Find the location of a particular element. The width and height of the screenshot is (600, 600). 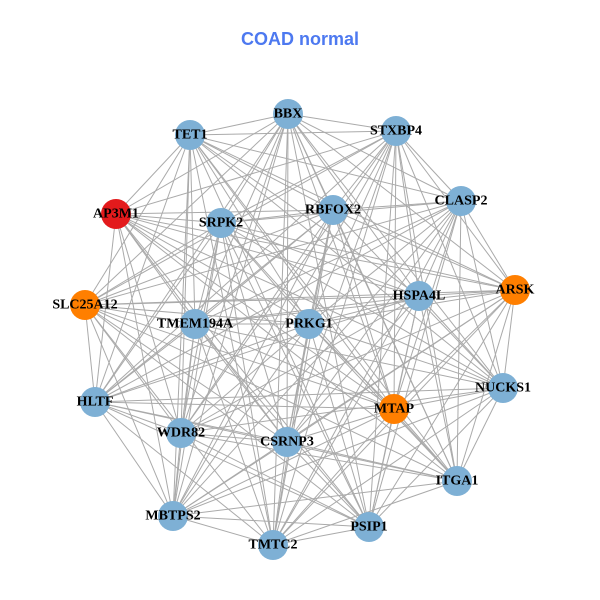

edge-HSPA4L-TMTC2 is located at coordinates (346, 420).